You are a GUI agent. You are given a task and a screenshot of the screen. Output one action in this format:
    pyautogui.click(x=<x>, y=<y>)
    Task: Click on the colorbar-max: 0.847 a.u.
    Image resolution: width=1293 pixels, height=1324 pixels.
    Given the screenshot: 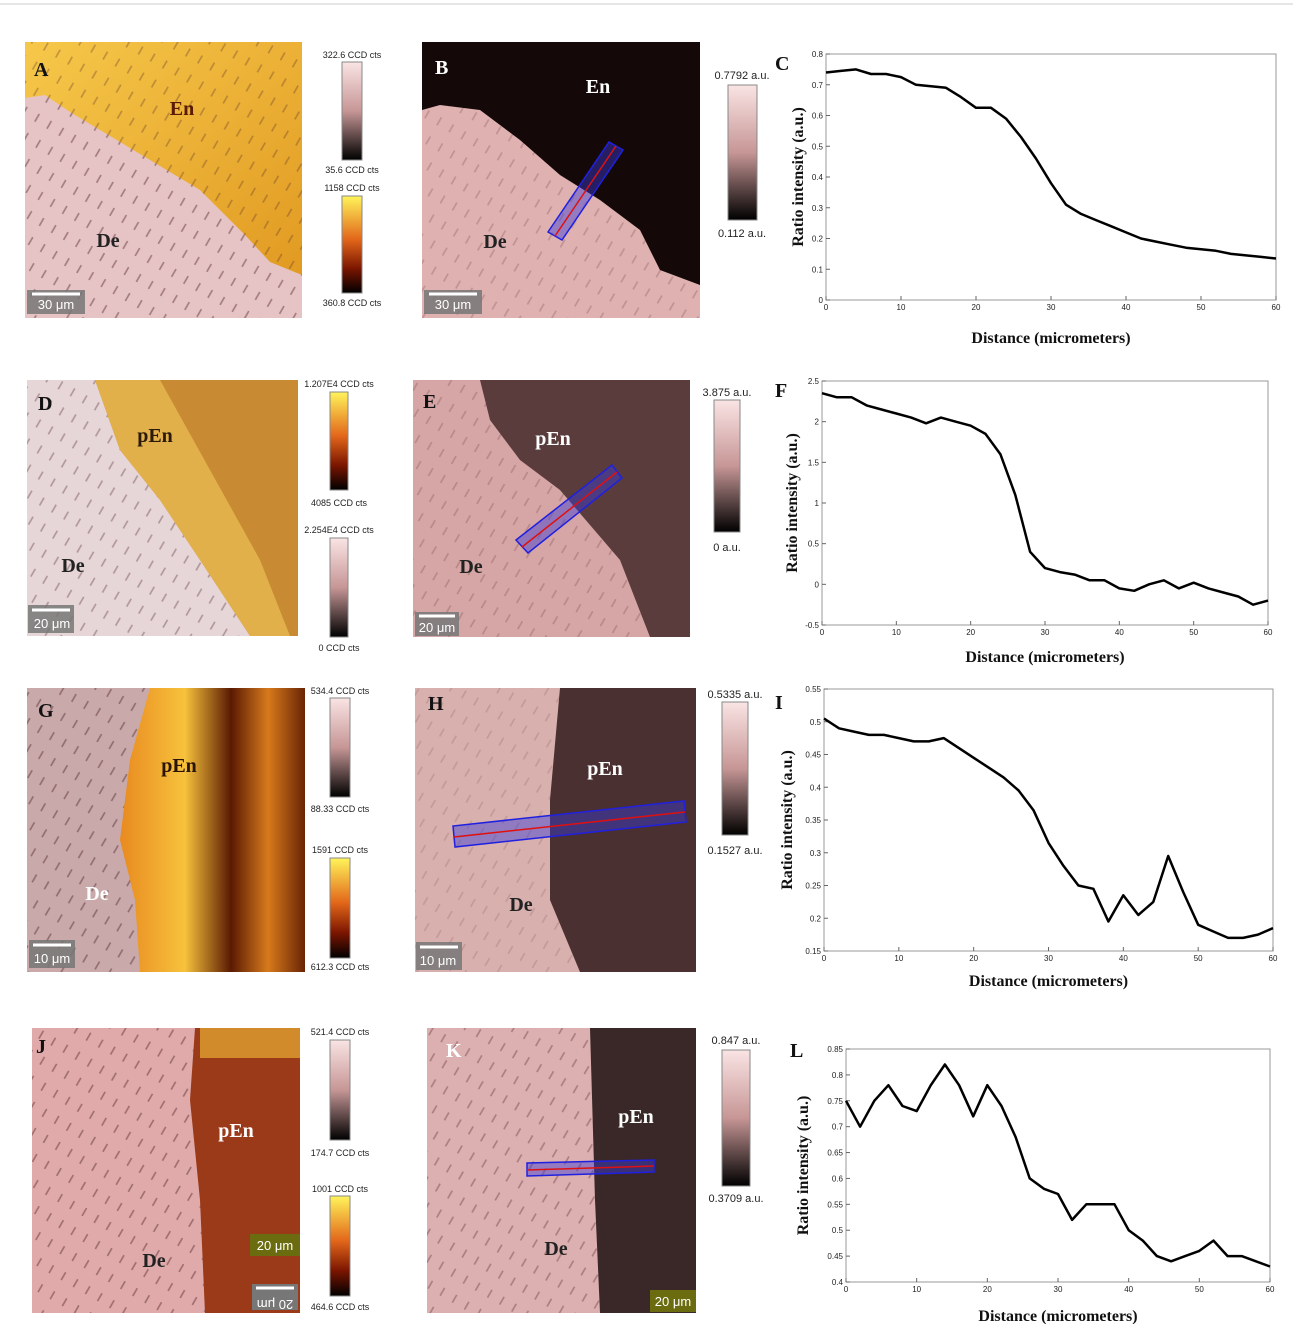 What is the action you would take?
    pyautogui.click(x=736, y=1041)
    